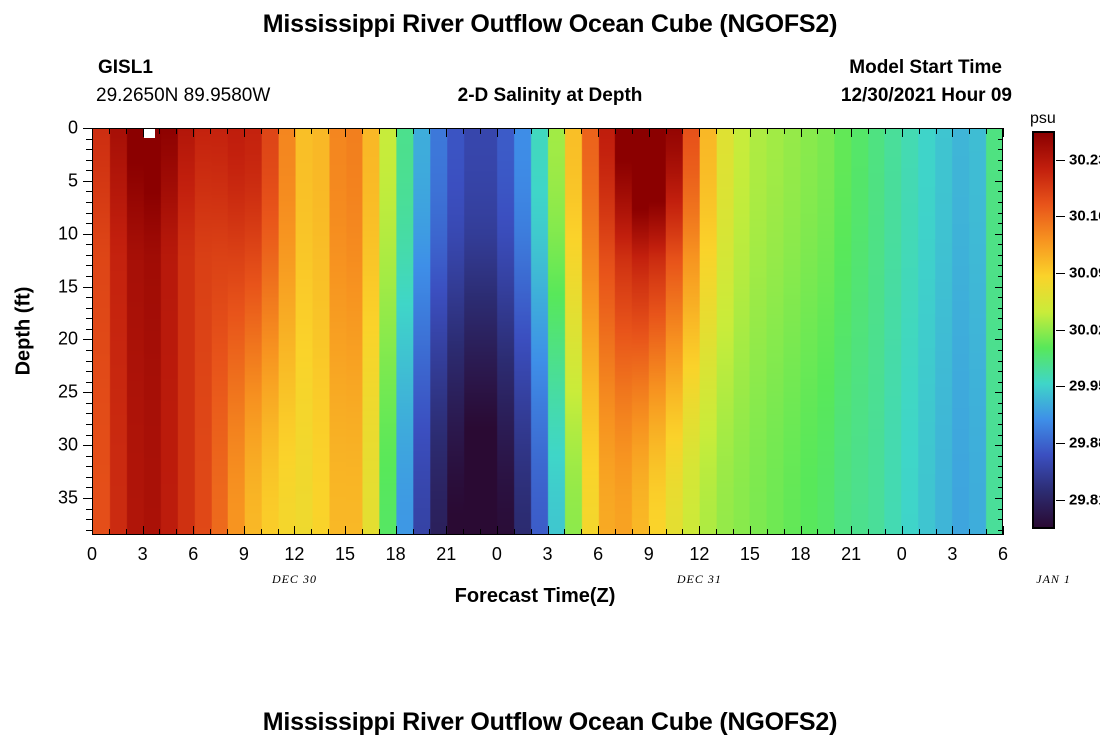  Describe the element at coordinates (67, 444) in the screenshot. I see `y-tick-label: 30` at that location.